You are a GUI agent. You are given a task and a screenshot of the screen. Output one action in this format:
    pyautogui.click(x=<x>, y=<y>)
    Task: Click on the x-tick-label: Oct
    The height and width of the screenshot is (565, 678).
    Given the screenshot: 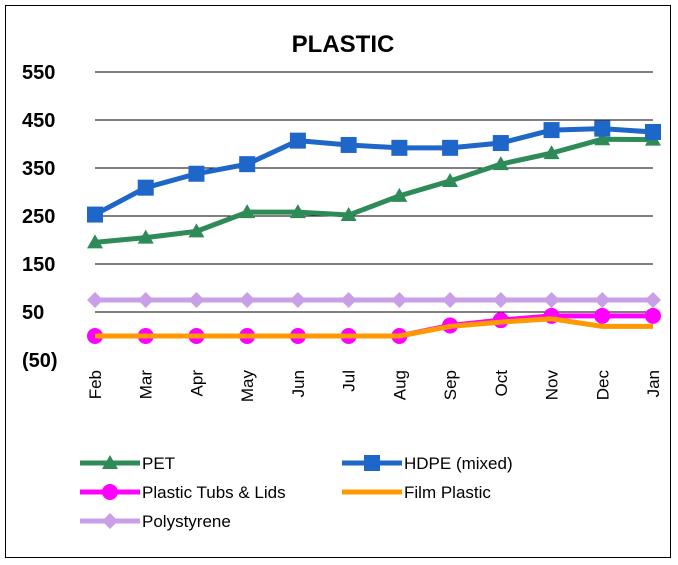 What is the action you would take?
    pyautogui.click(x=501, y=383)
    